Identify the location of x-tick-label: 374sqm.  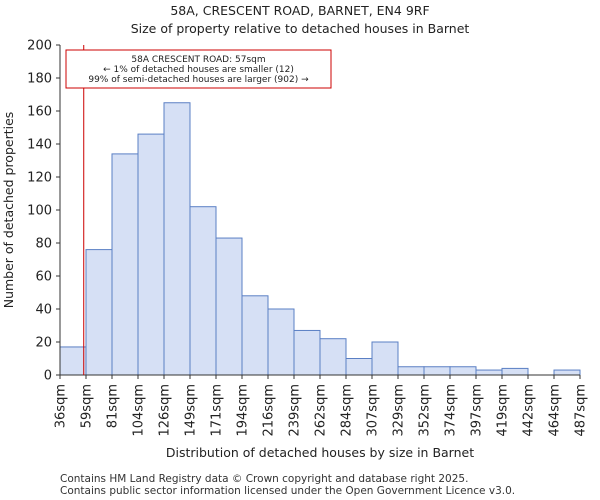
(451, 410).